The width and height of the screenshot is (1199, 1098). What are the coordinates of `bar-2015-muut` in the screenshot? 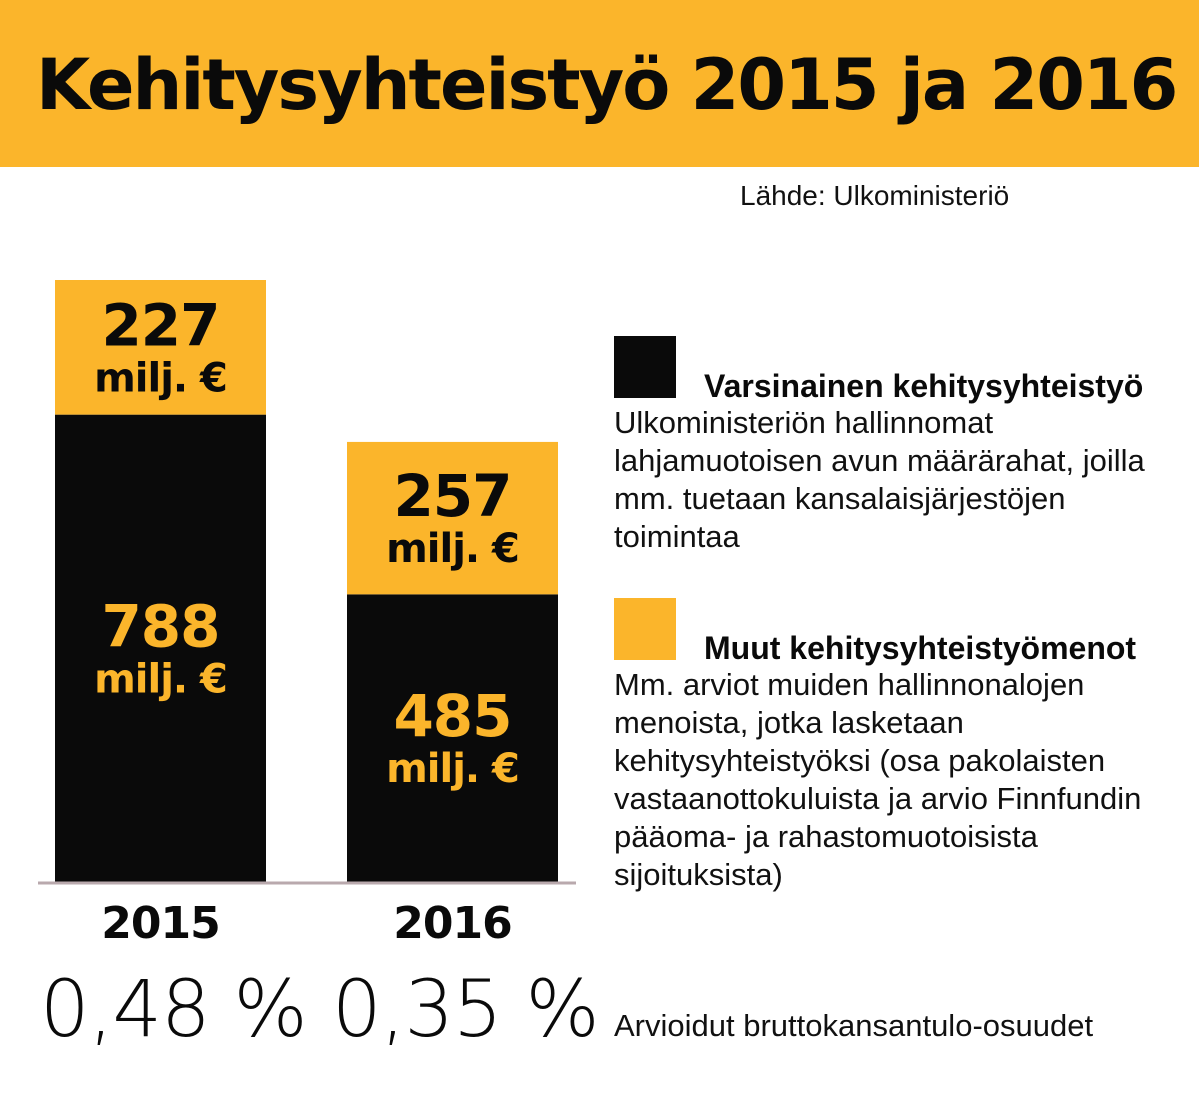 It's located at (160, 347).